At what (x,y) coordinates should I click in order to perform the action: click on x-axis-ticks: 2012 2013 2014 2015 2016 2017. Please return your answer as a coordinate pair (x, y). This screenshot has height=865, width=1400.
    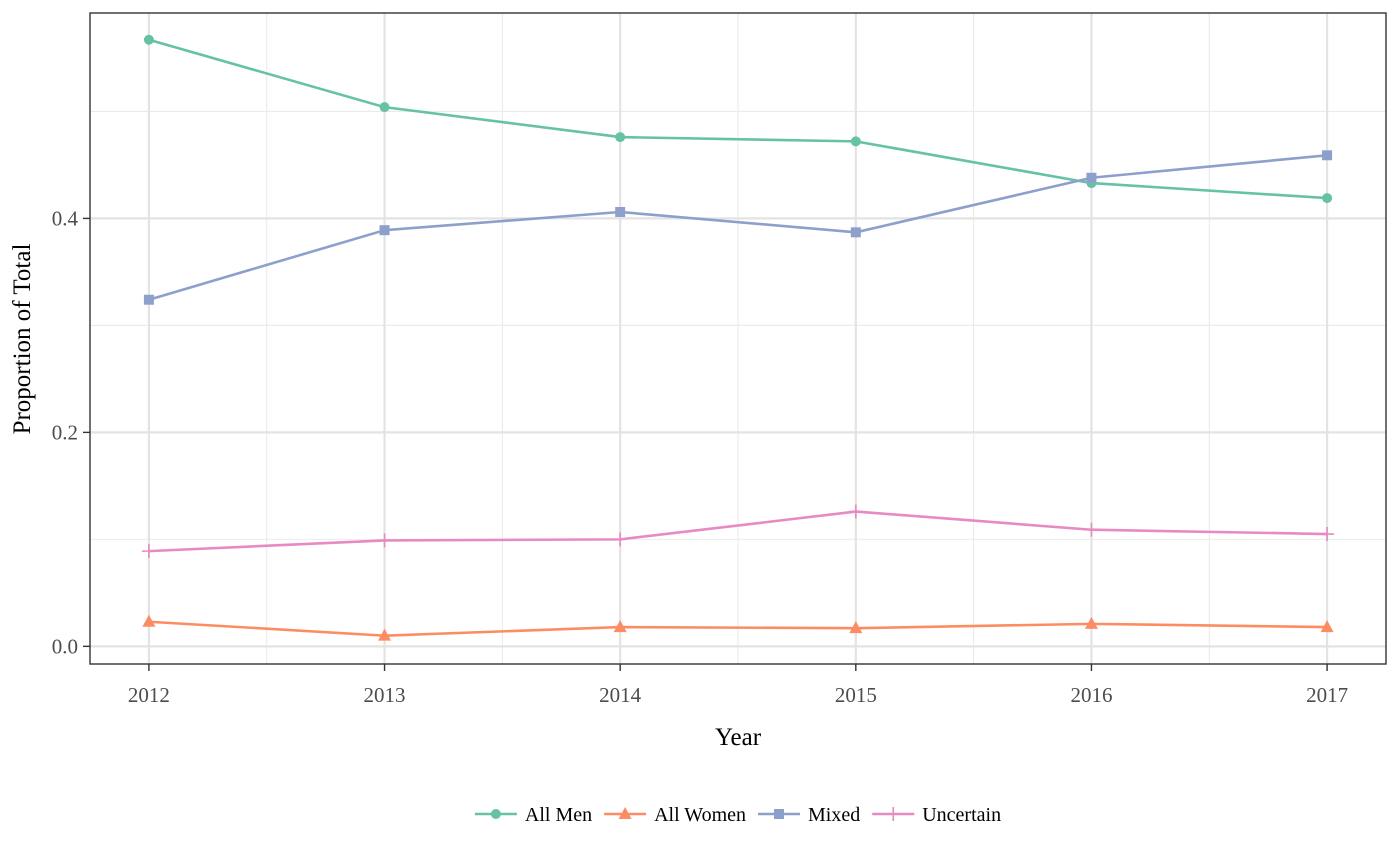
    Looking at the image, I should click on (738, 685).